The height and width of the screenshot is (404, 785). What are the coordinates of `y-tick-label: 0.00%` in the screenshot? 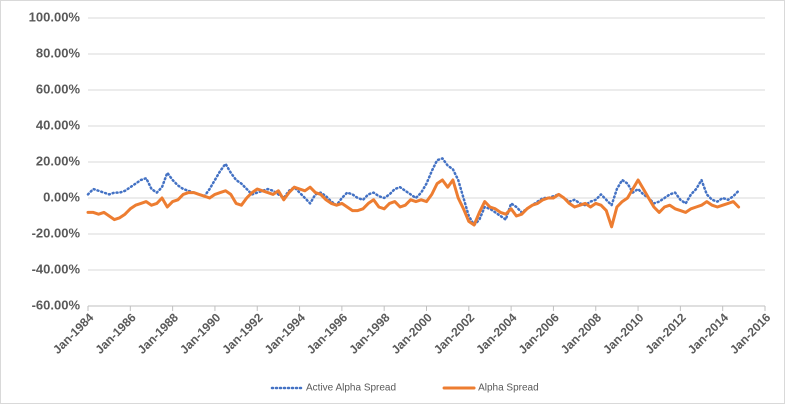 It's located at (61, 196).